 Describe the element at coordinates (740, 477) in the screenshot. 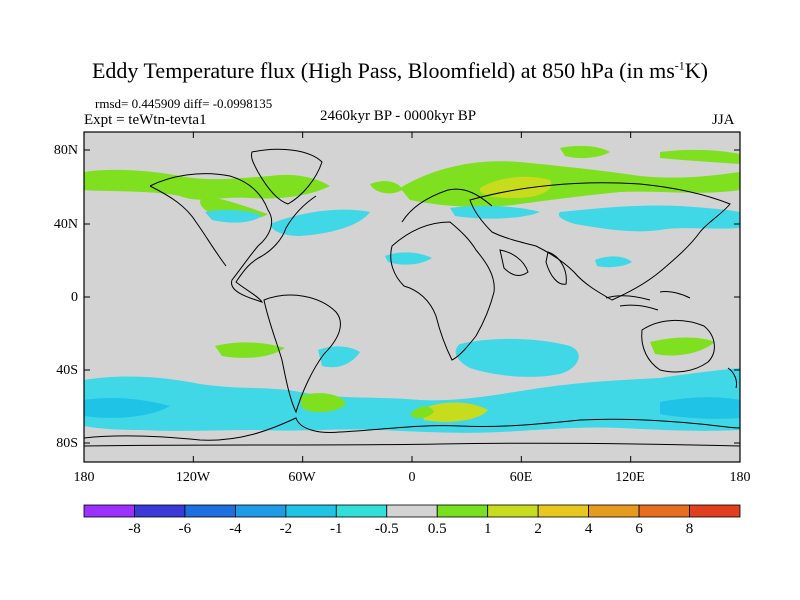

I see `x-tick-180e: 180` at that location.